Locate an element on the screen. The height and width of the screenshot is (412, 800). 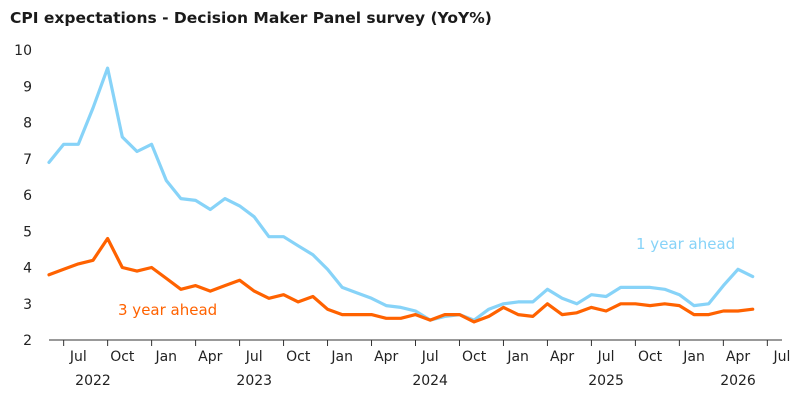
x-axis is located at coordinates (415, 342).